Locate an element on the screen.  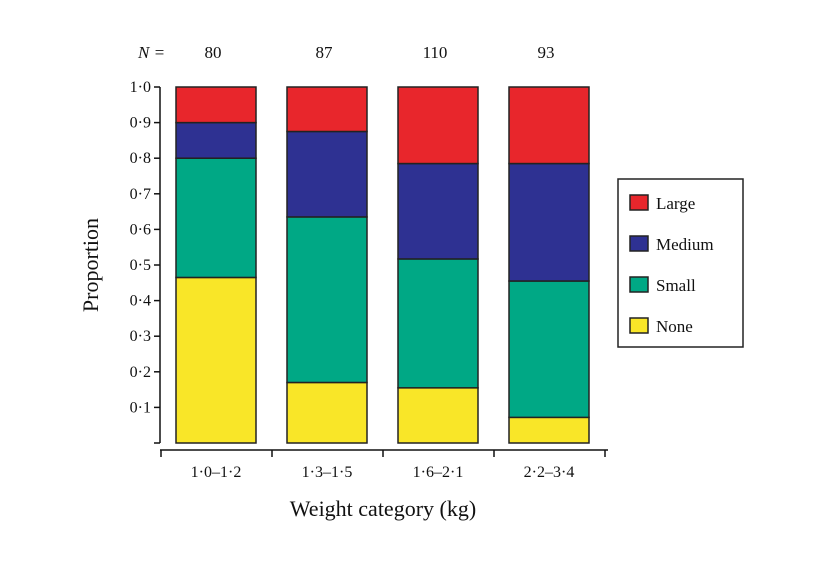
sample-size-label: 93 is located at coordinates (546, 52).